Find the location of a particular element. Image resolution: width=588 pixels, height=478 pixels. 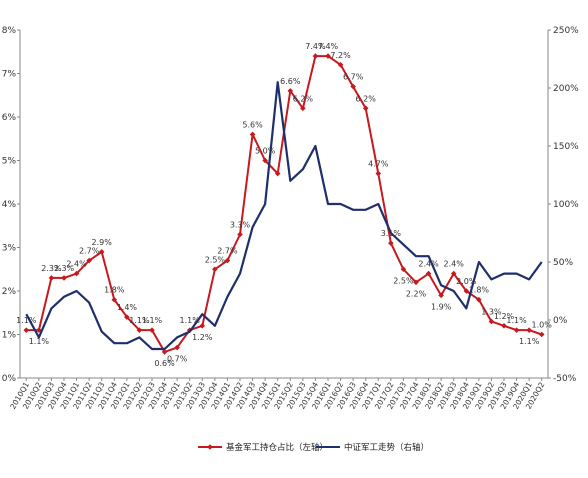

left-tick-label: 5% is located at coordinates (9, 162).